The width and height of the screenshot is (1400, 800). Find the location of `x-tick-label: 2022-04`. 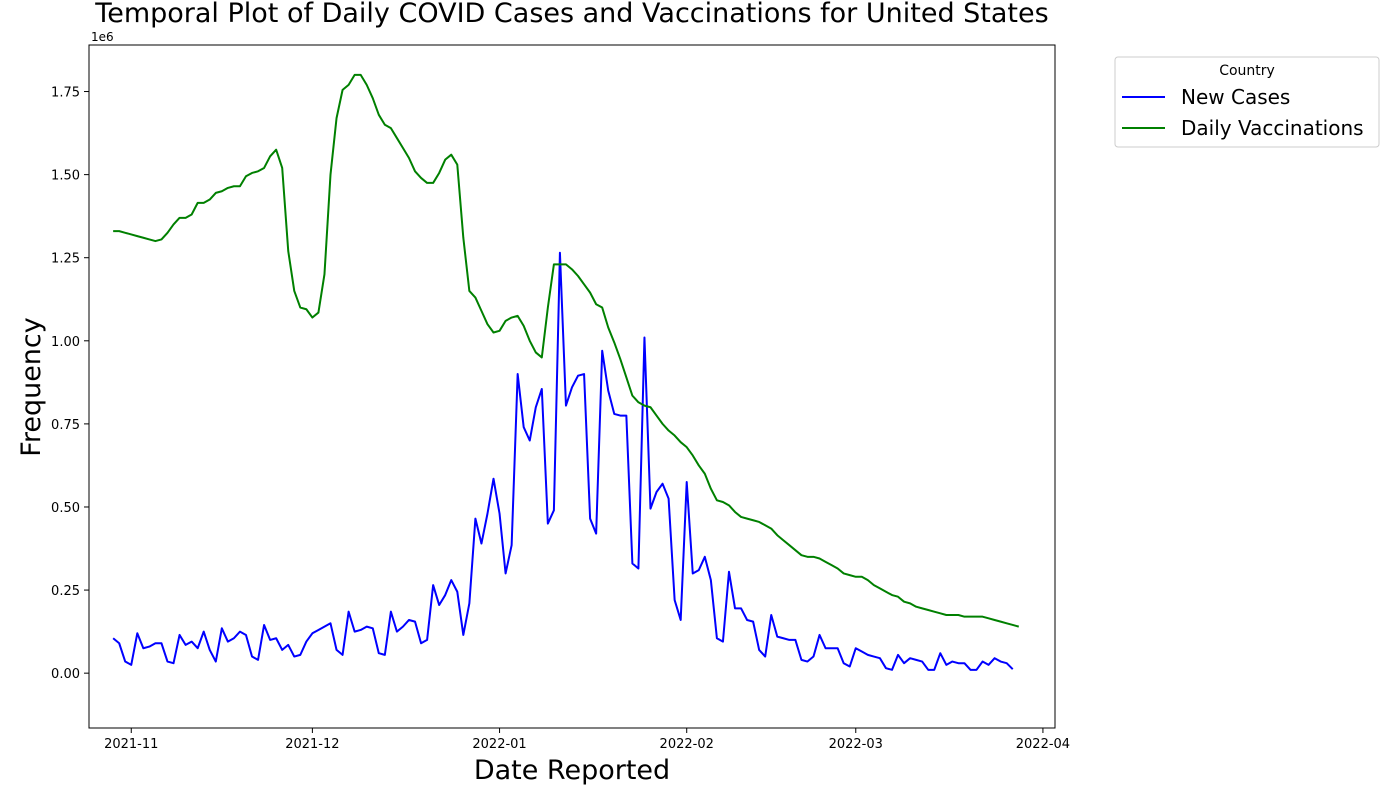

x-tick-label: 2022-04 is located at coordinates (1043, 744).